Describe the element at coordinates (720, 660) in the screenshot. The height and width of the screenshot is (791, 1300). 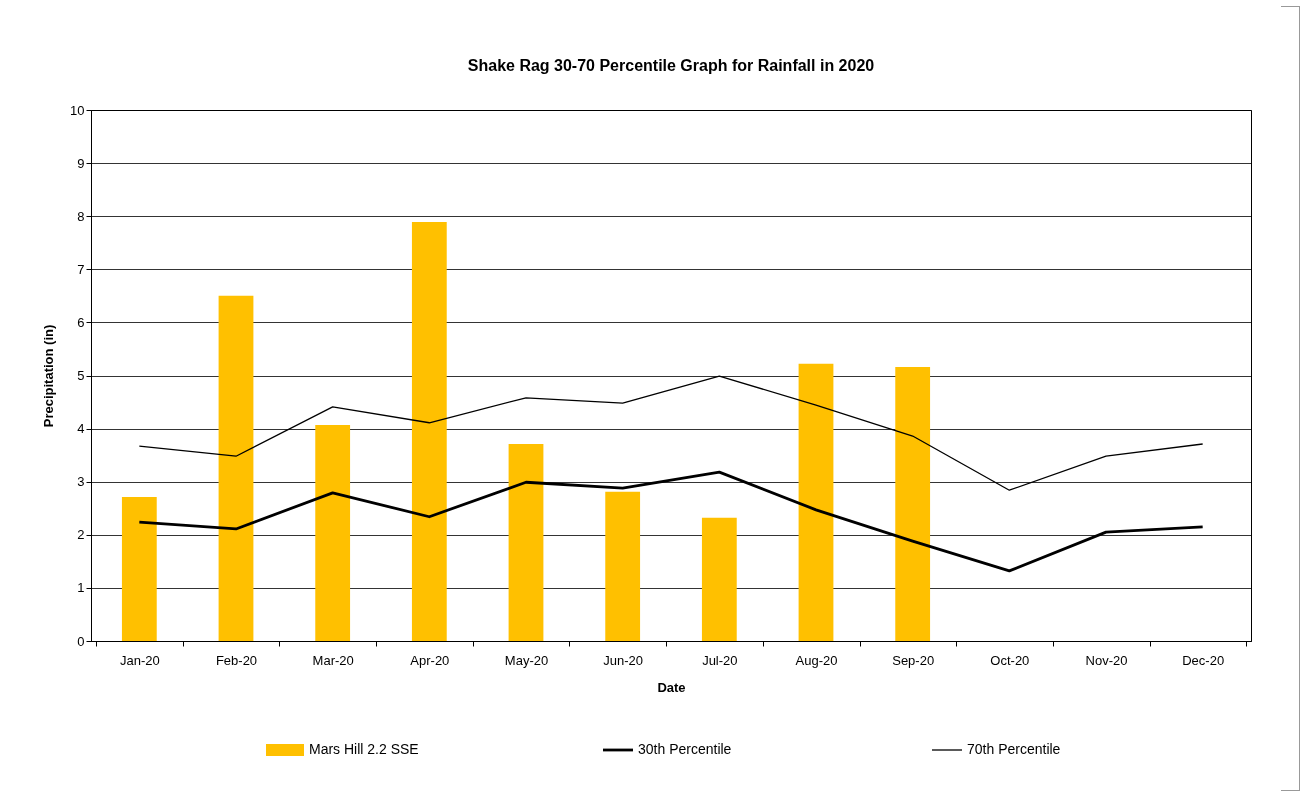
I see `x-tick-label: Jul-20` at that location.